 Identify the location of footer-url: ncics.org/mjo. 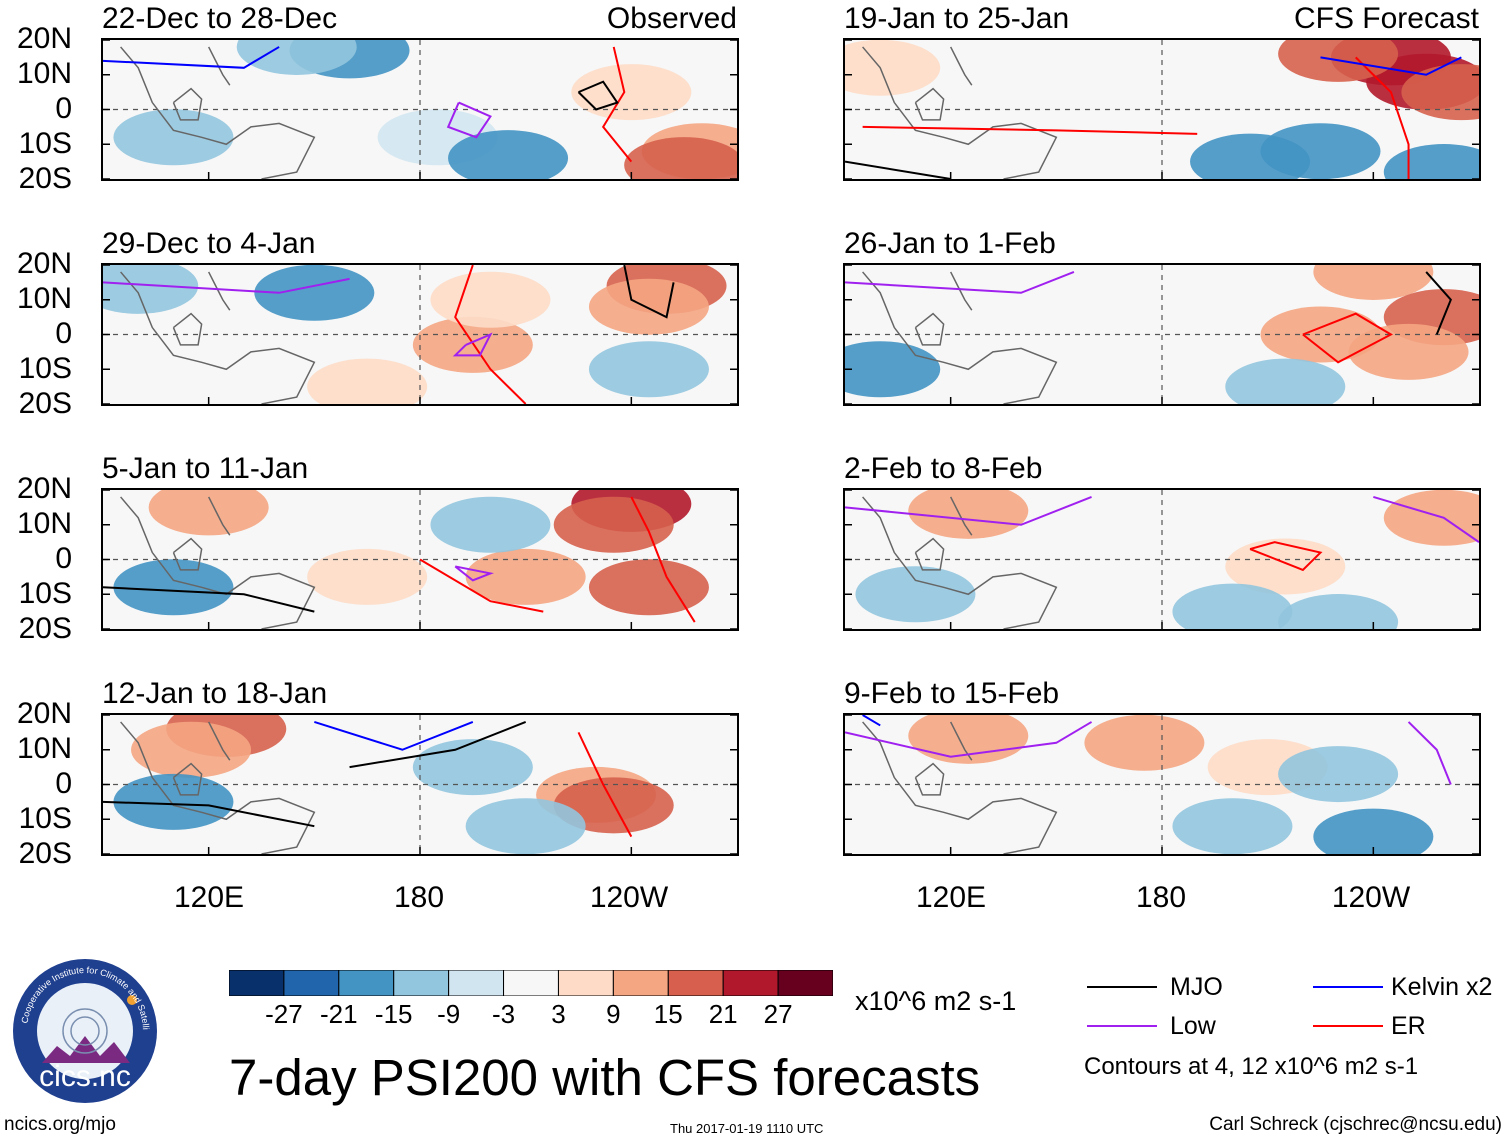
(60, 1124).